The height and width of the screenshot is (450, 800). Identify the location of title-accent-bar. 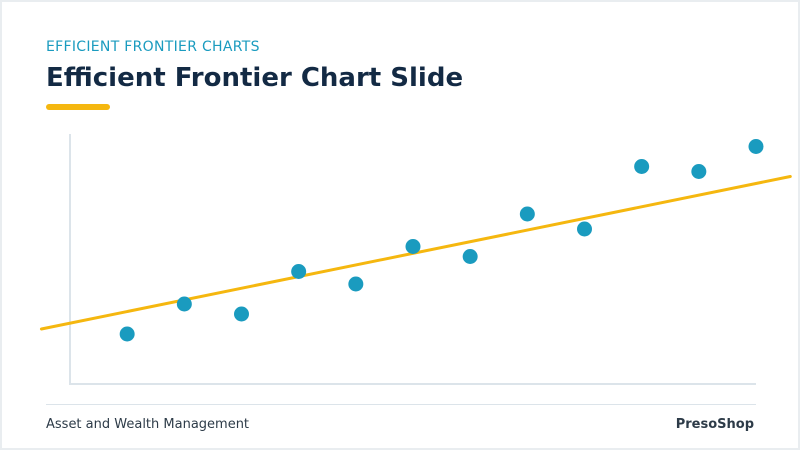
(78, 107).